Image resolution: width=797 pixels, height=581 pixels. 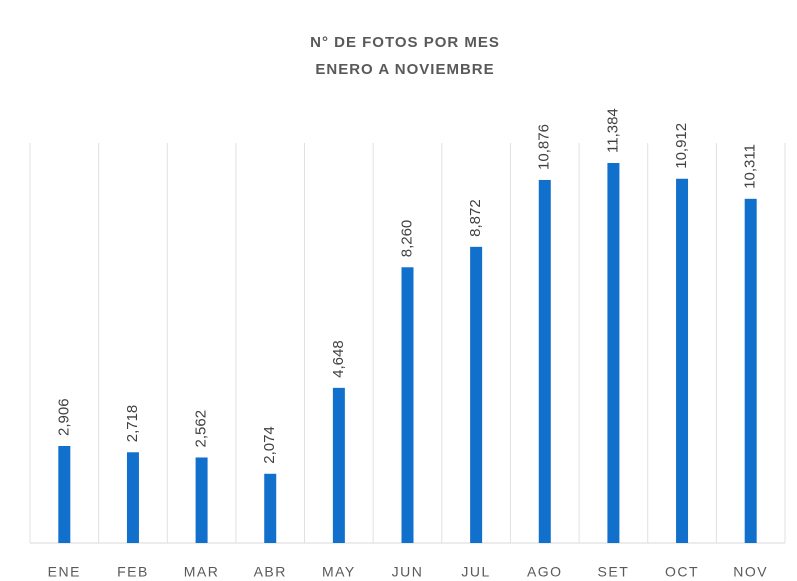 I want to click on data-label: 8,260, so click(x=406, y=239).